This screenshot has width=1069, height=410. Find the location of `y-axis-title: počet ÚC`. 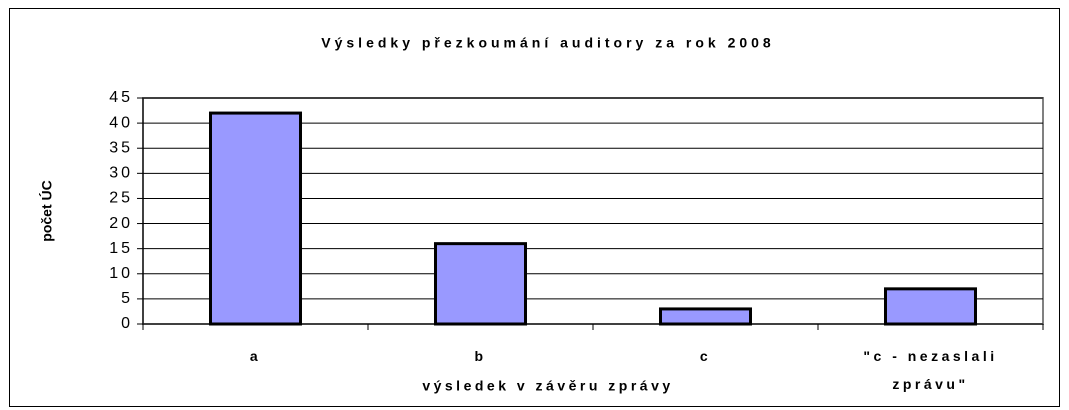

y-axis-title: počet ÚC is located at coordinates (46, 210).